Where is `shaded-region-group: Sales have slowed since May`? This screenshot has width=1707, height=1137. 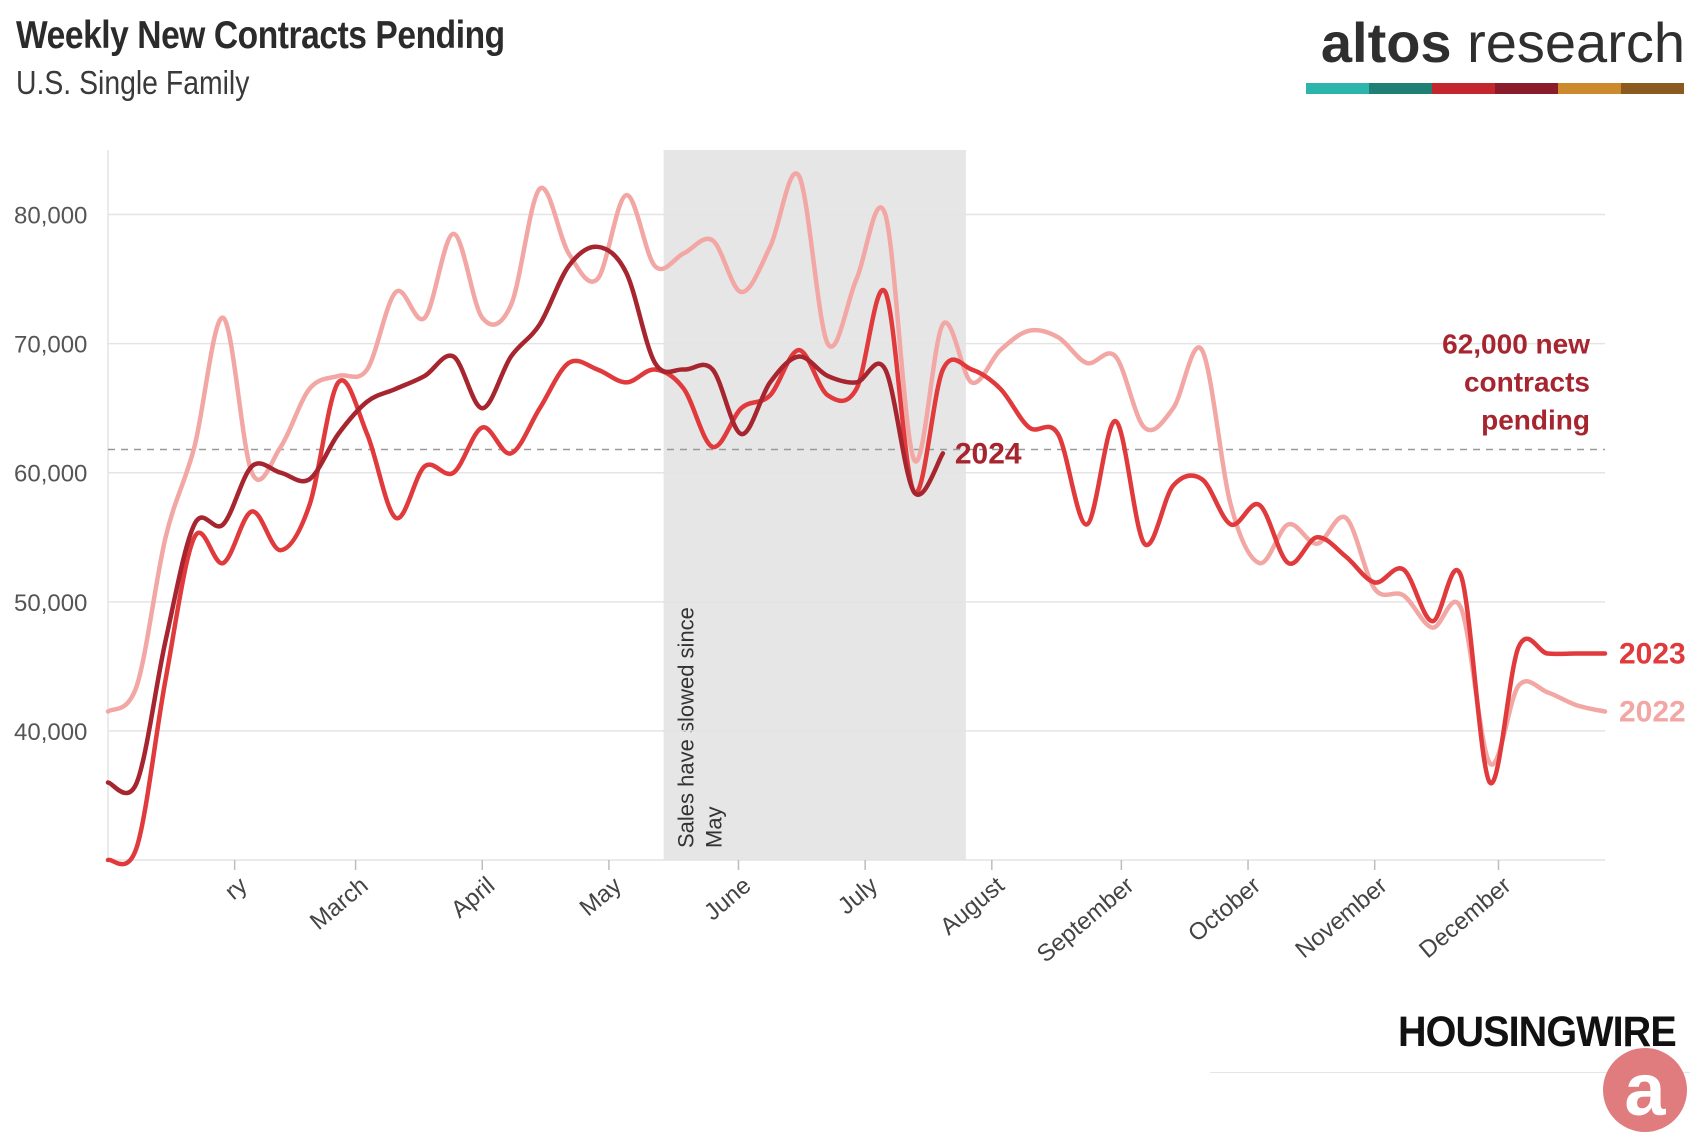
shaded-region-group: Sales have slowed since May is located at coordinates (814, 505).